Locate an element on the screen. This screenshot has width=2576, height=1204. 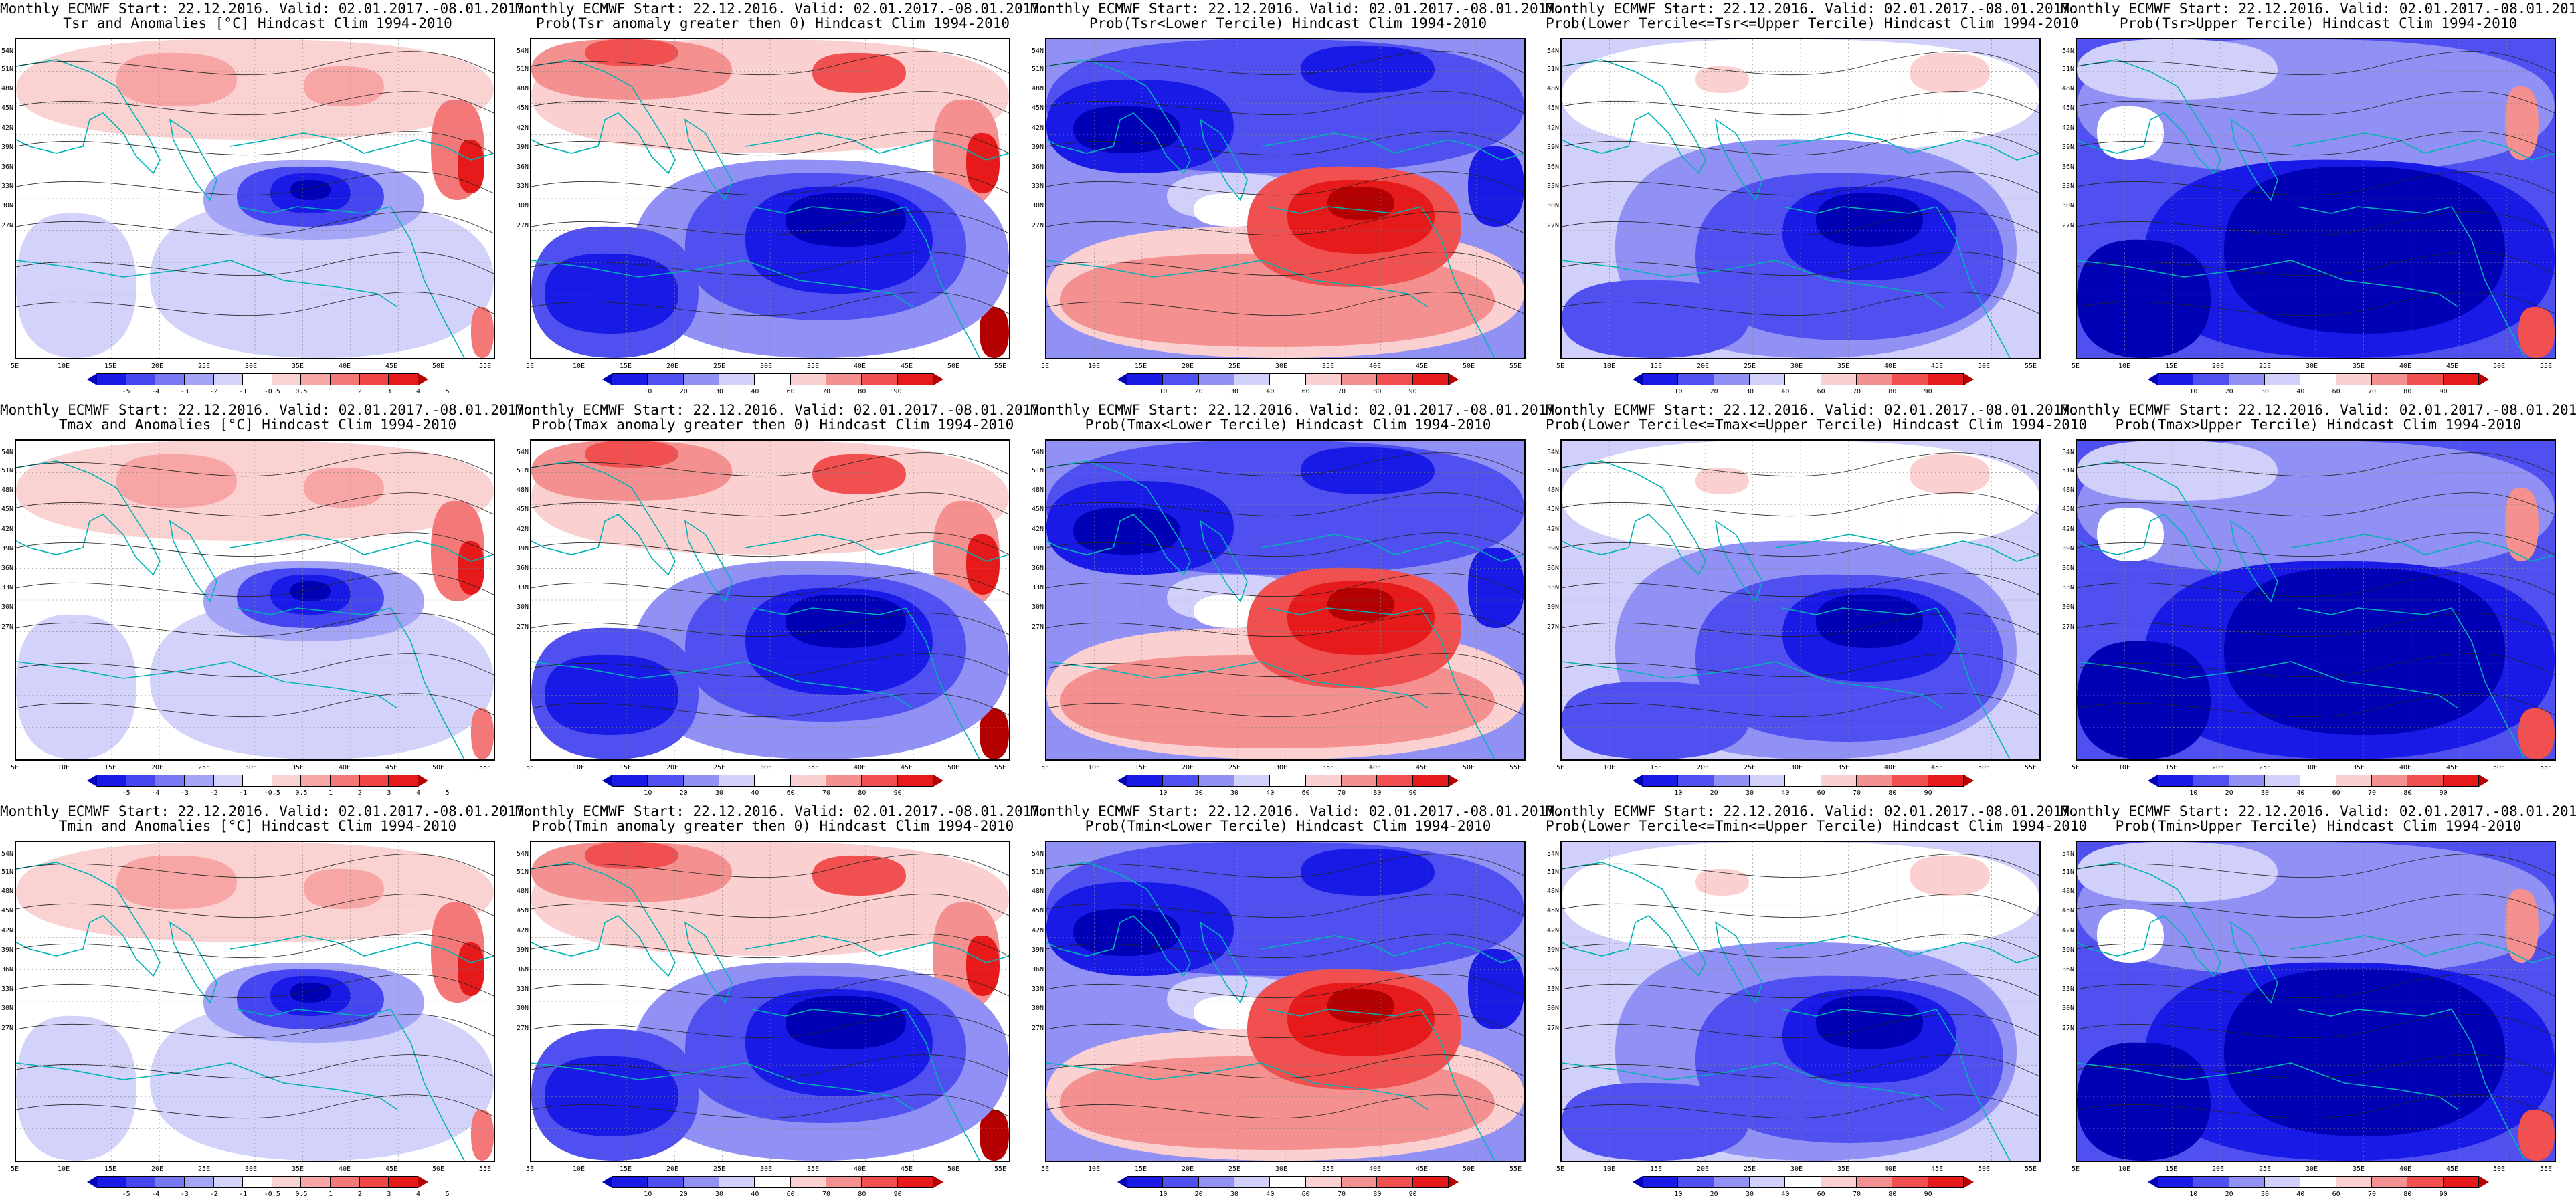
colorbar-min-tip is located at coordinates (2153, 781).